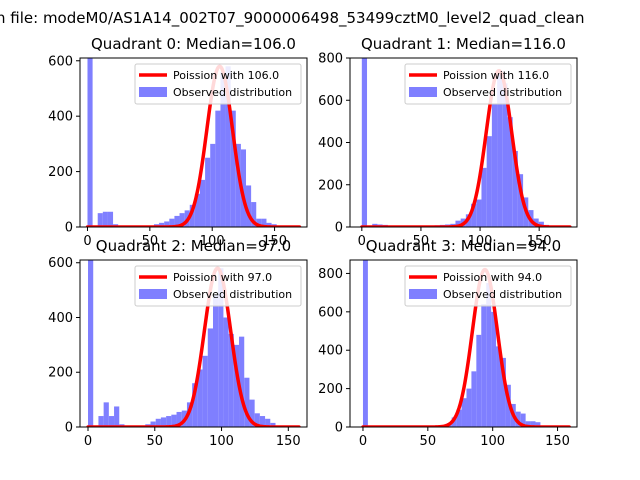 The height and width of the screenshot is (480, 640). I want to click on legend: Poission with 106.0 Observed distribution, so click(218, 84).